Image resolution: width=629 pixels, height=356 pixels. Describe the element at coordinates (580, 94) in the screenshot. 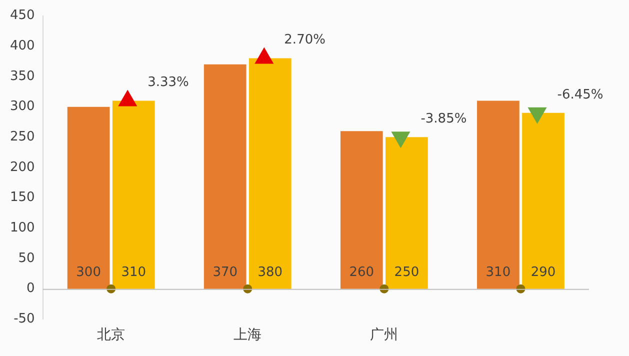

I see `annotation: -6.45%` at that location.